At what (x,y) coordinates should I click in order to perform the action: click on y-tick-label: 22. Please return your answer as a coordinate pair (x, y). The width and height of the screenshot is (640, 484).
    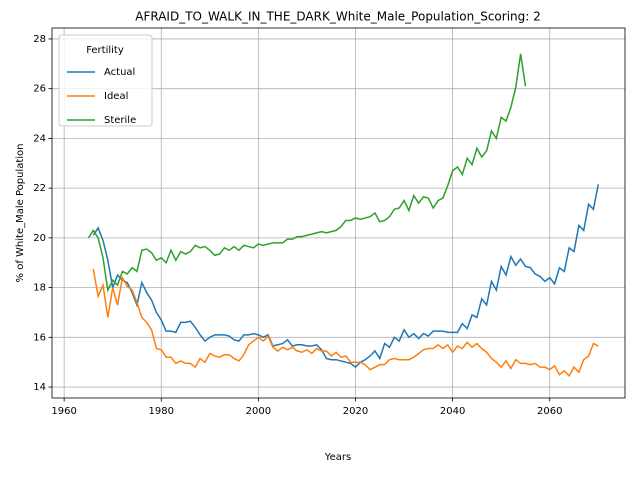
    Looking at the image, I should click on (39, 188).